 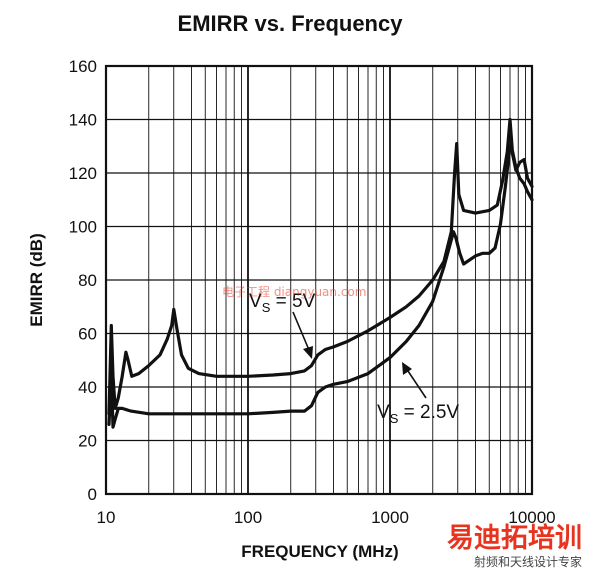 What do you see at coordinates (308, 352) in the screenshot?
I see `annotation-vs-5v-arrowhead` at bounding box center [308, 352].